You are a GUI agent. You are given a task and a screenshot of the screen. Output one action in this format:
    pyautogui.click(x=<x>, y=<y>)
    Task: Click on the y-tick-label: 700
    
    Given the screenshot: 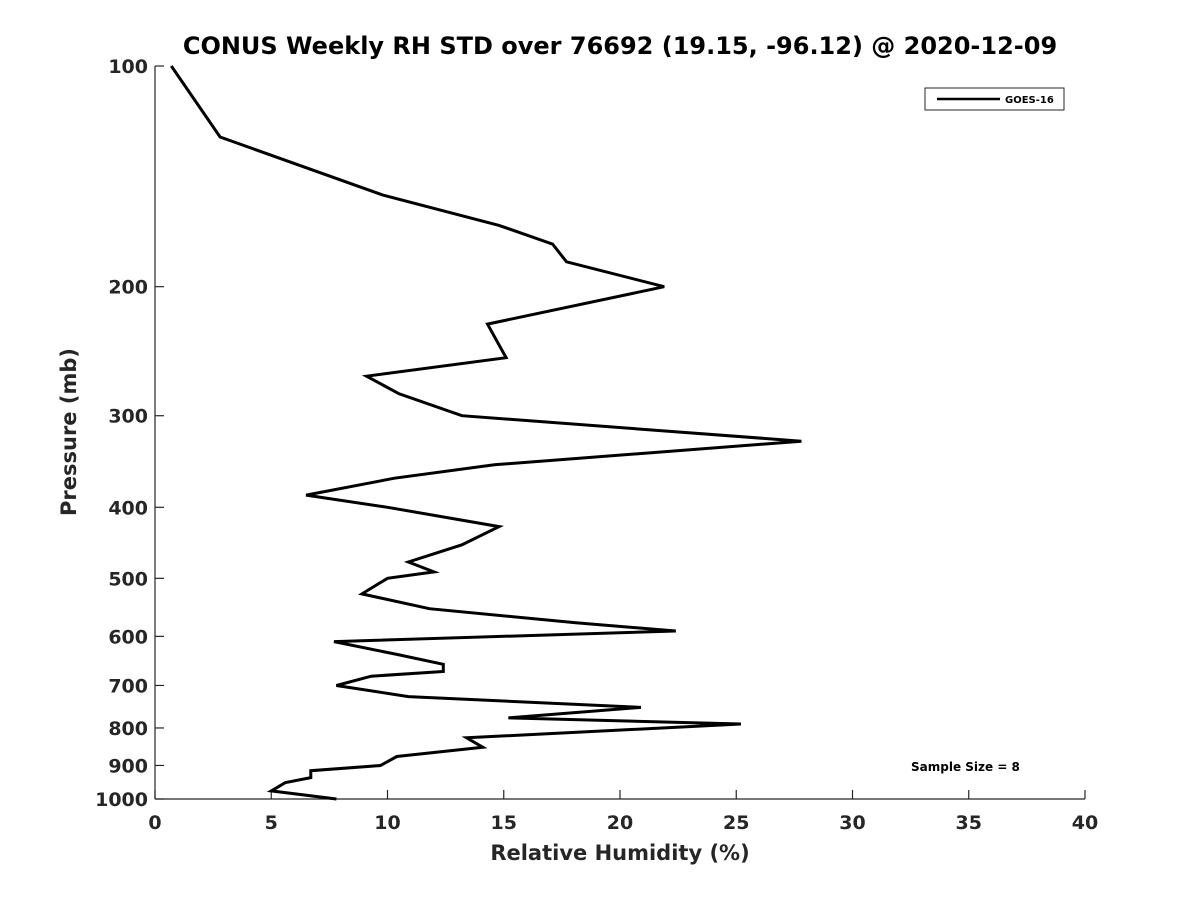 What is the action you would take?
    pyautogui.click(x=128, y=686)
    